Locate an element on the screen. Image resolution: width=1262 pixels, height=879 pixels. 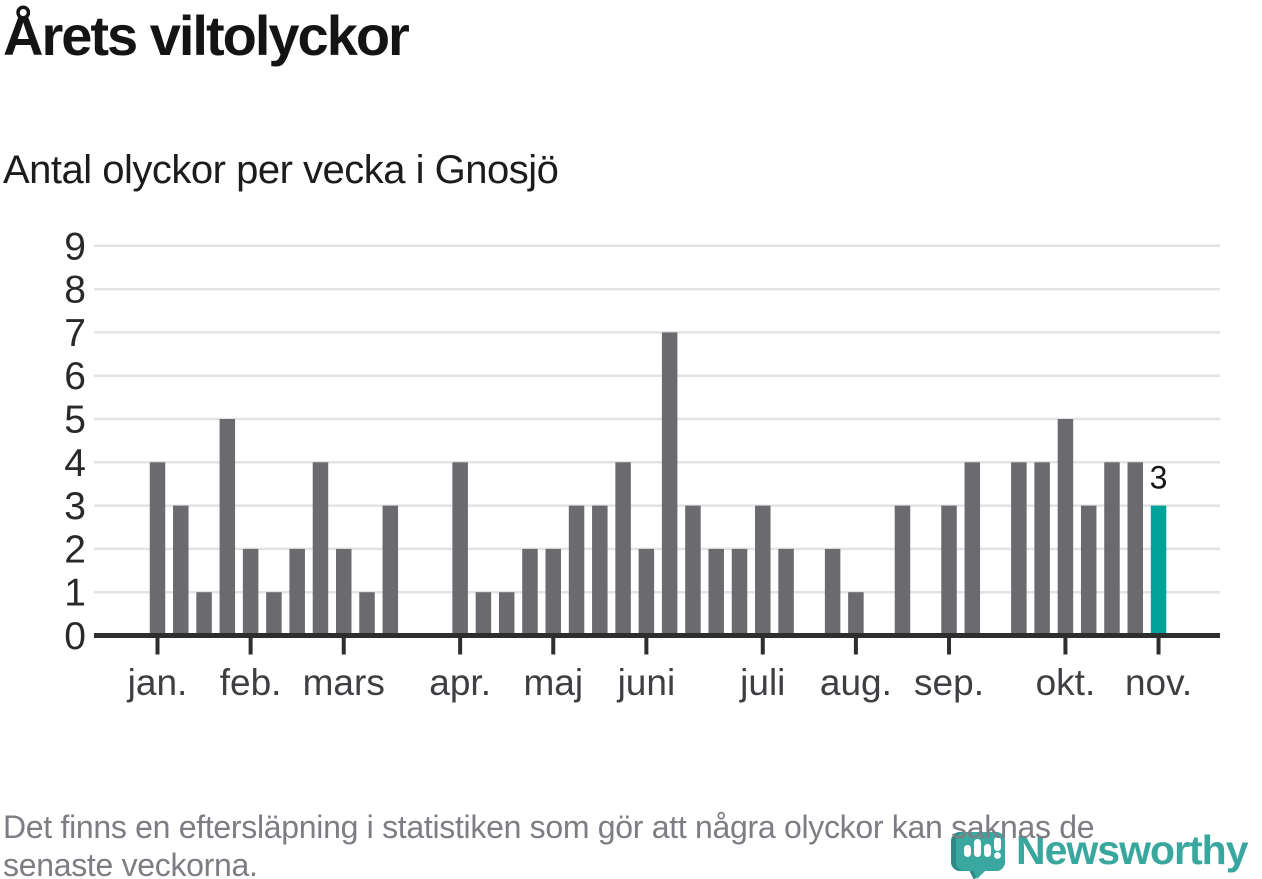
y-tick-label-6: 6 is located at coordinates (75, 376).